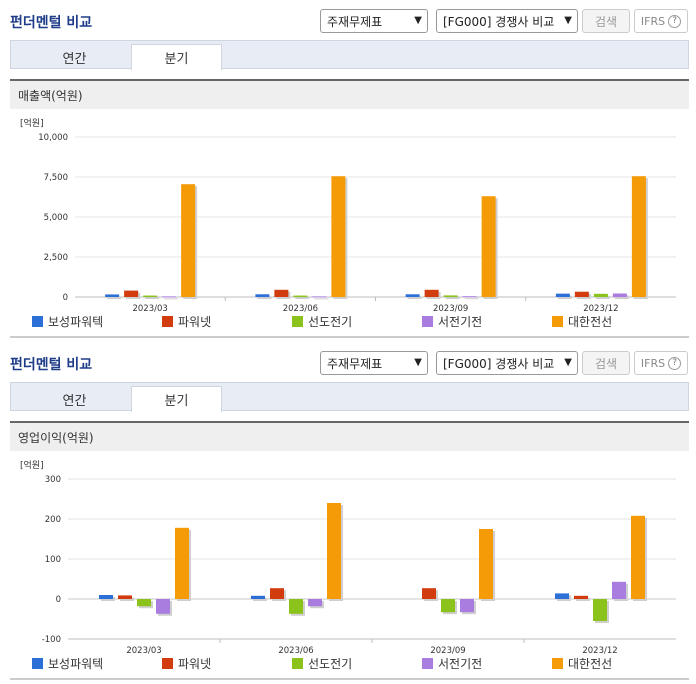  I want to click on bar-파워넷-2023-03, so click(125, 597).